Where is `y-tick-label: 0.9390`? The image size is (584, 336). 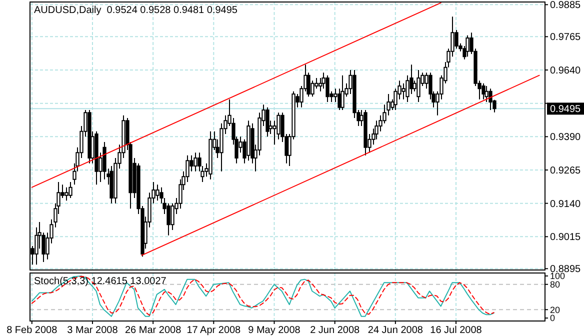
y-tick-label: 0.9390 is located at coordinates (566, 138).